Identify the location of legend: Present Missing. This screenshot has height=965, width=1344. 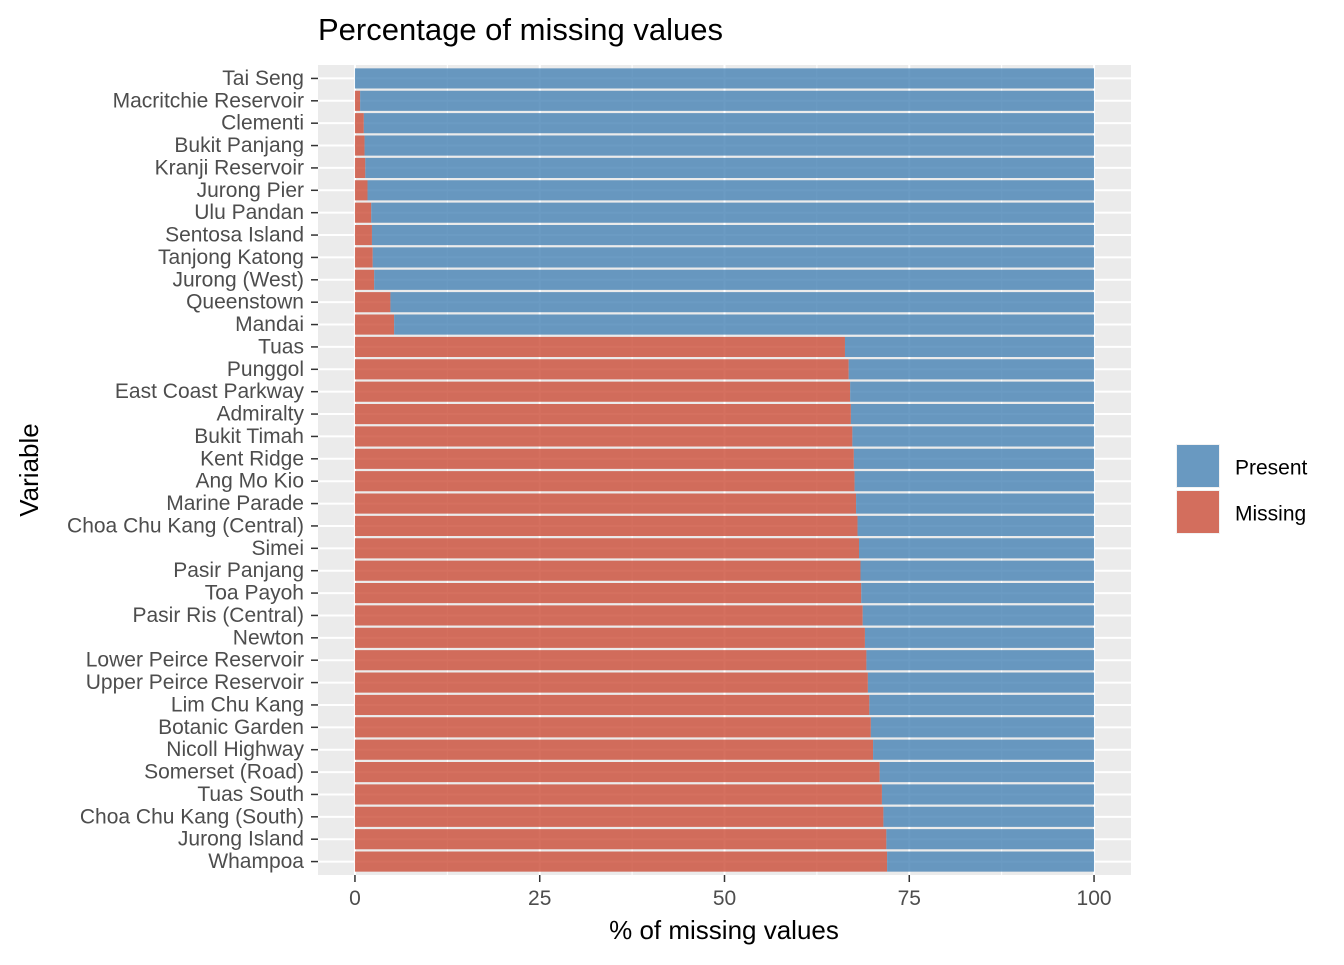
(1242, 489).